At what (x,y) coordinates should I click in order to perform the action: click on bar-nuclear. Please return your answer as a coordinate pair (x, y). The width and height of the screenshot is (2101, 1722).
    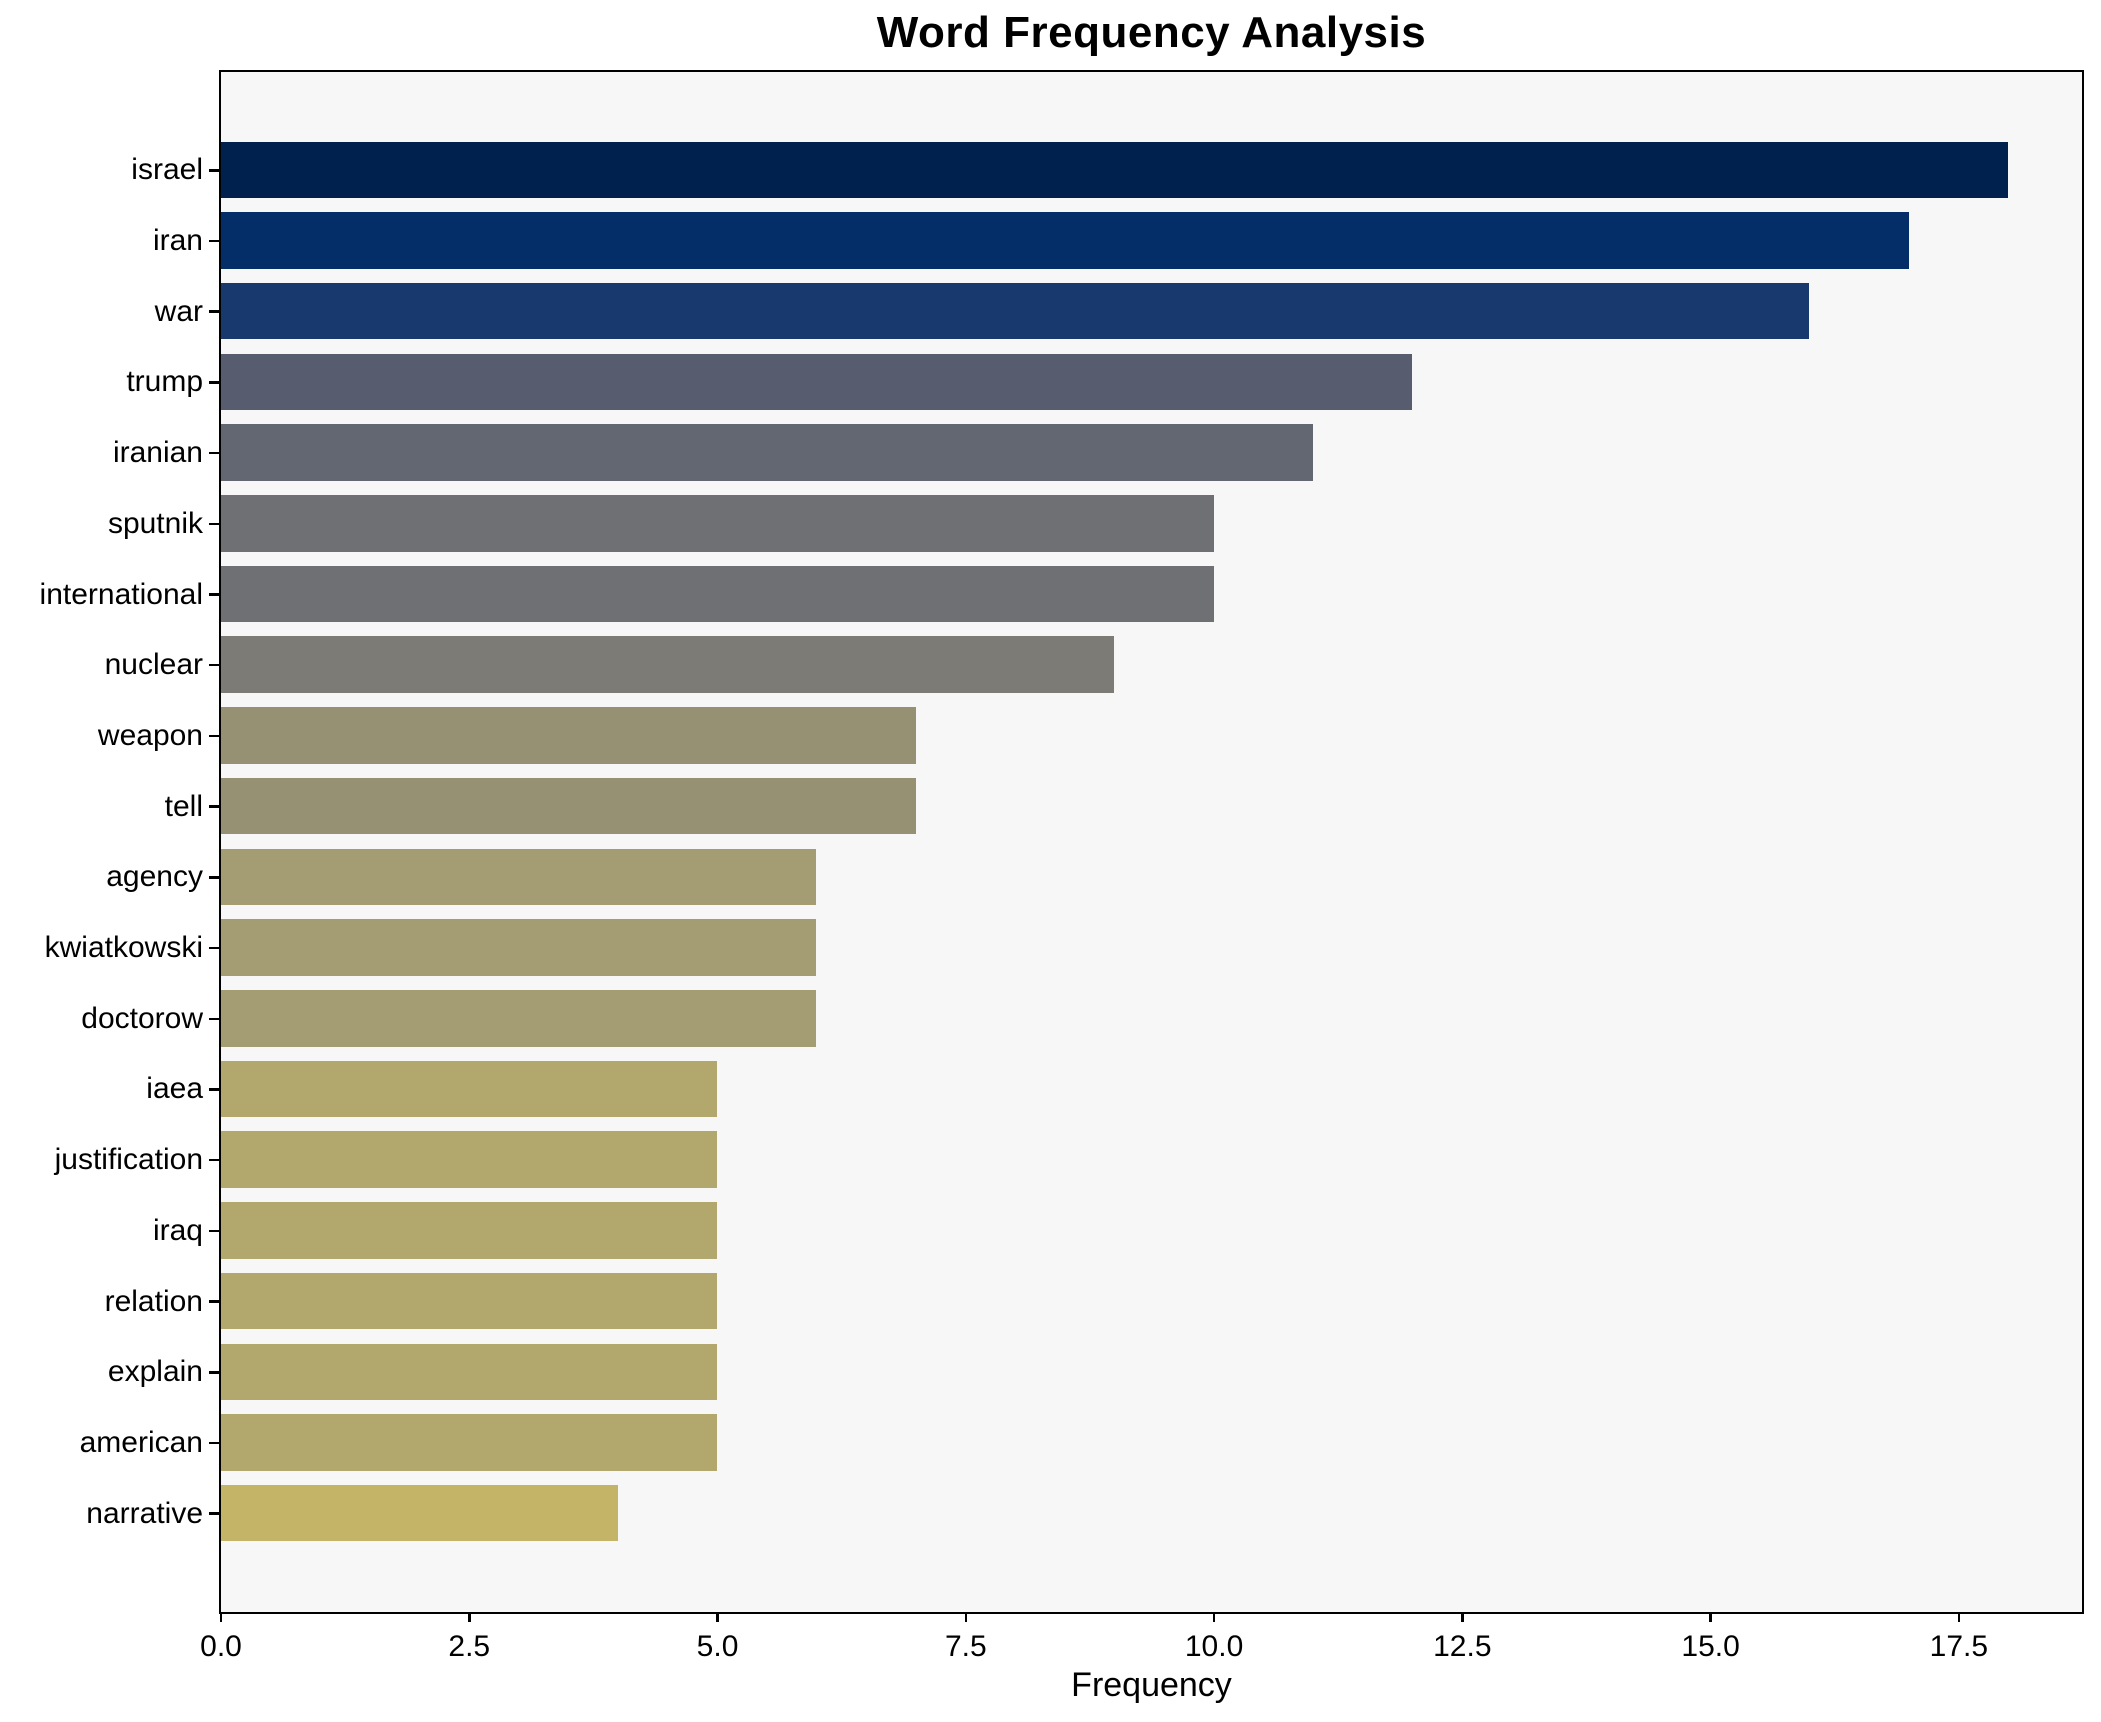
    Looking at the image, I should click on (667, 664).